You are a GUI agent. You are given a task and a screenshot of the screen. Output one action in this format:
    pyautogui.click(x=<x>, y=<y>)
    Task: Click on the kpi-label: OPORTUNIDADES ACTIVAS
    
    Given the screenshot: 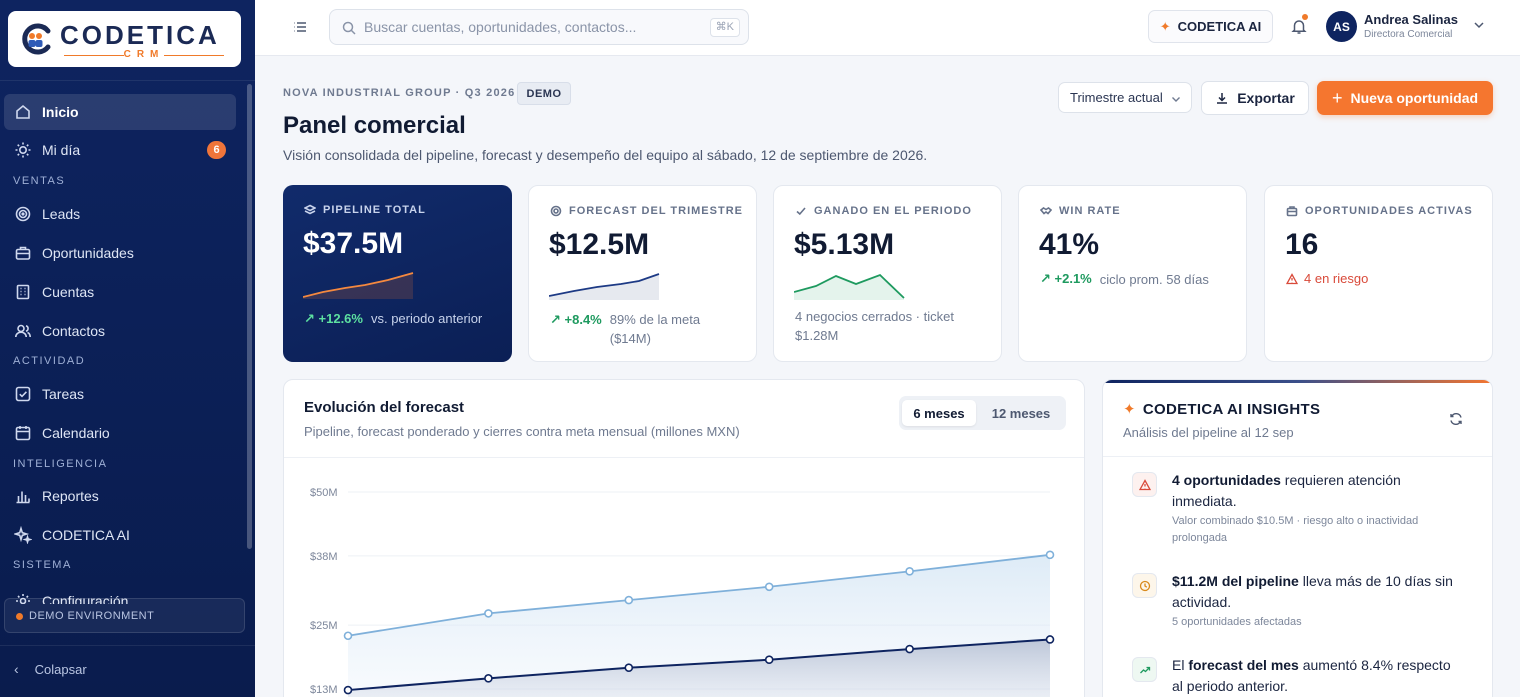 What is the action you would take?
    pyautogui.click(x=1379, y=211)
    